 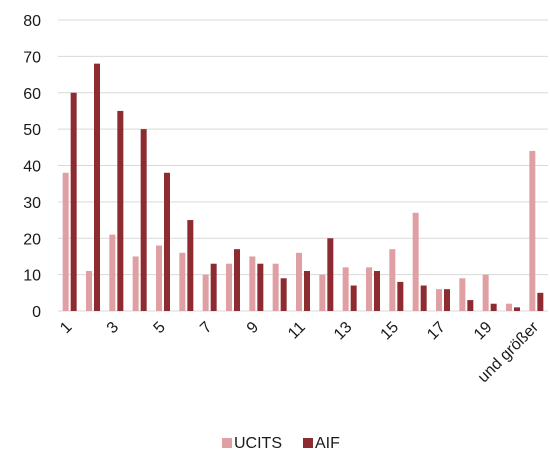 I want to click on x-tick-label: 9, so click(x=253, y=328).